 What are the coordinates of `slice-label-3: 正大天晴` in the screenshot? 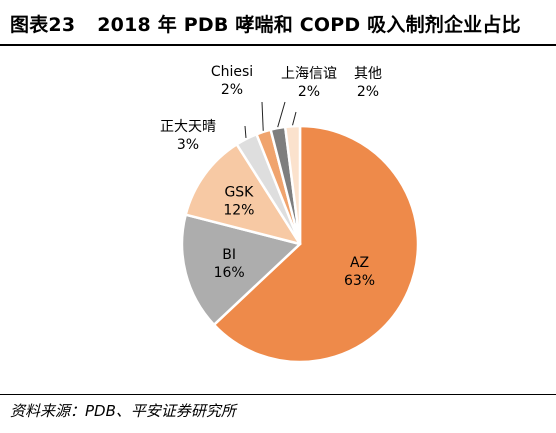 It's located at (188, 127).